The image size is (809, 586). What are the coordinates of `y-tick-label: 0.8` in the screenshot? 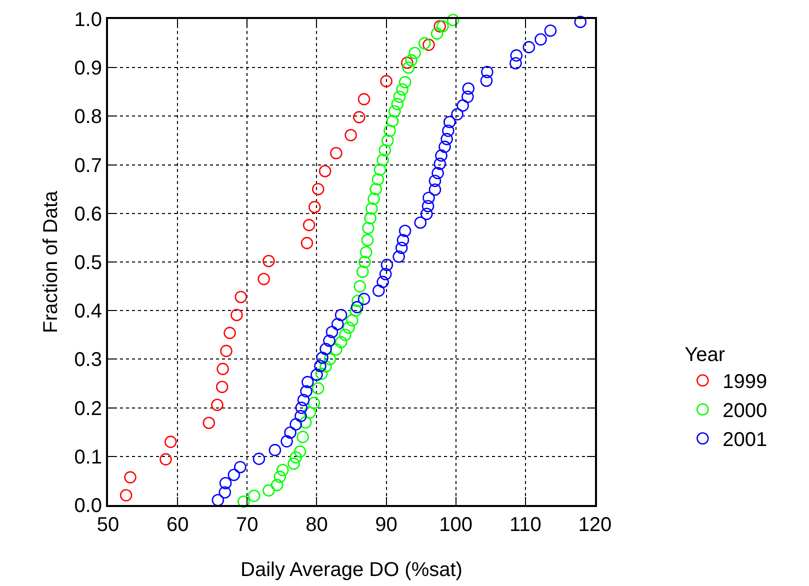 It's located at (88, 117).